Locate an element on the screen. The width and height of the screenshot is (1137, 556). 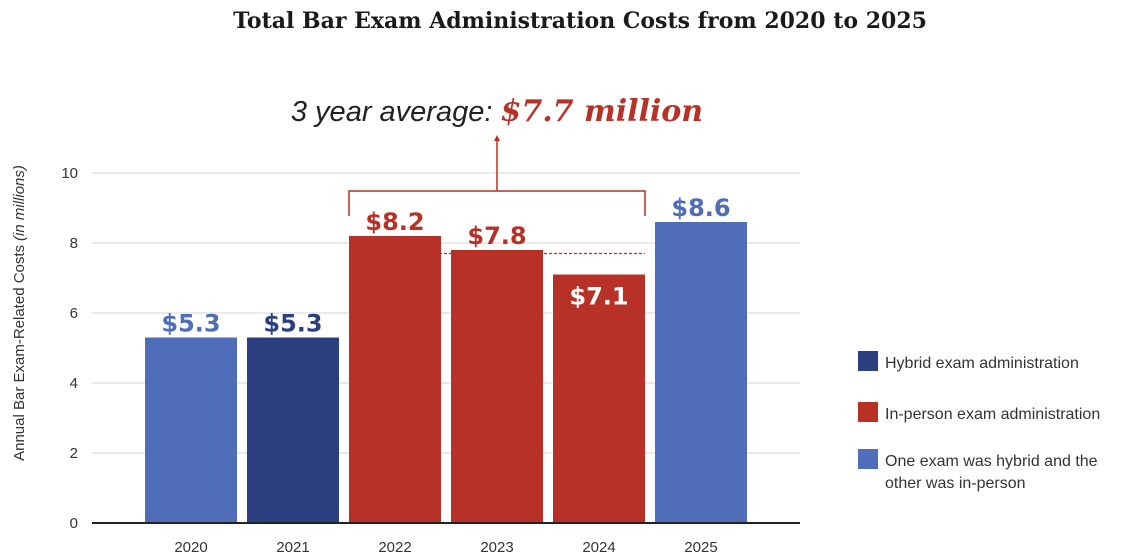
data-label-2024: $7.1 is located at coordinates (598, 297).